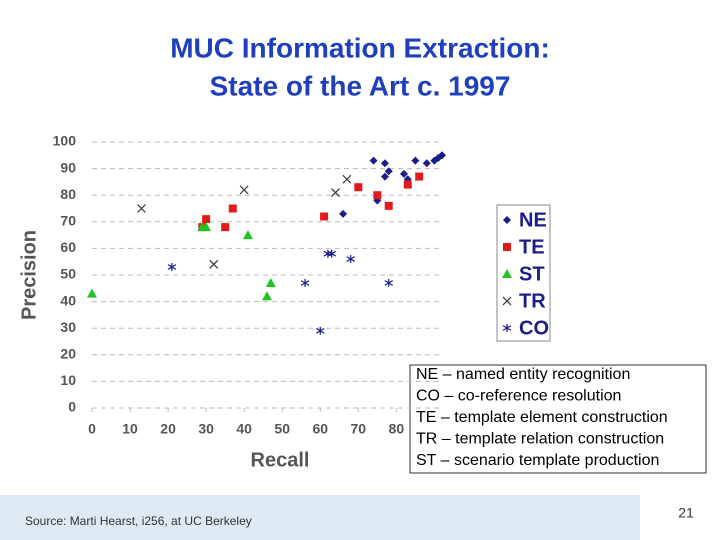 This screenshot has height=540, width=720. Describe the element at coordinates (282, 429) in the screenshot. I see `x-tick-label: 50` at that location.